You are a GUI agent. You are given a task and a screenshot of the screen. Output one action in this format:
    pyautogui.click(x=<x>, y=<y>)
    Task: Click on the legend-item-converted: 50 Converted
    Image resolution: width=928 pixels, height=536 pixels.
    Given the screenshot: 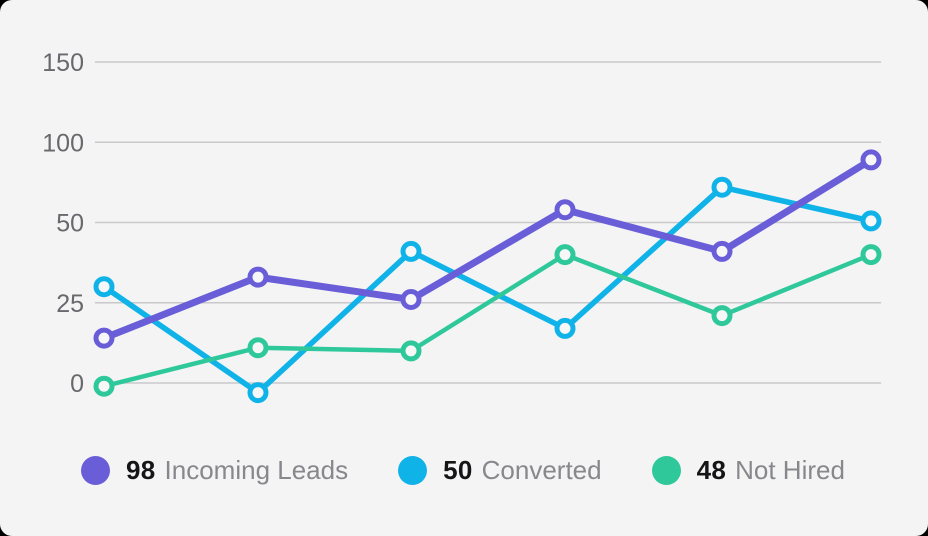 What is the action you would take?
    pyautogui.click(x=500, y=470)
    